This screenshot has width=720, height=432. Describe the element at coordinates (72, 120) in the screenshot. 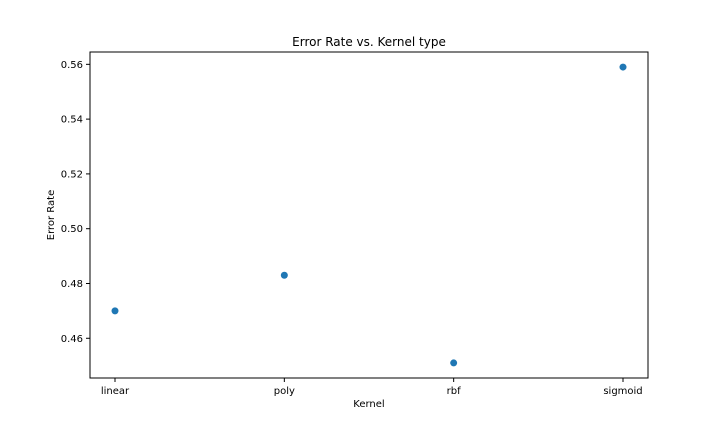

I see `y-tick-label: 0.54` at that location.